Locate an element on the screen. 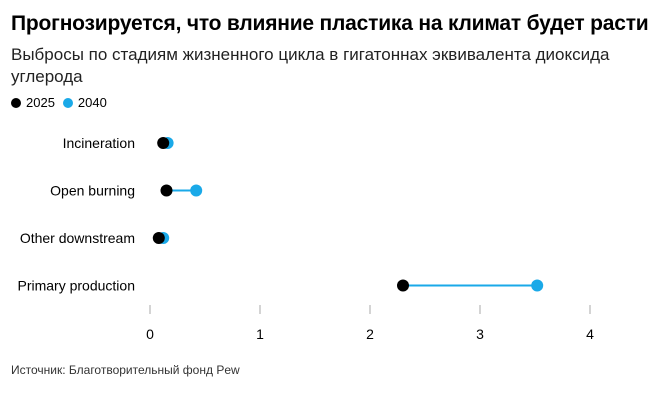 The image size is (653, 400). category-label-other-downstream: Other downstream is located at coordinates (77, 238).